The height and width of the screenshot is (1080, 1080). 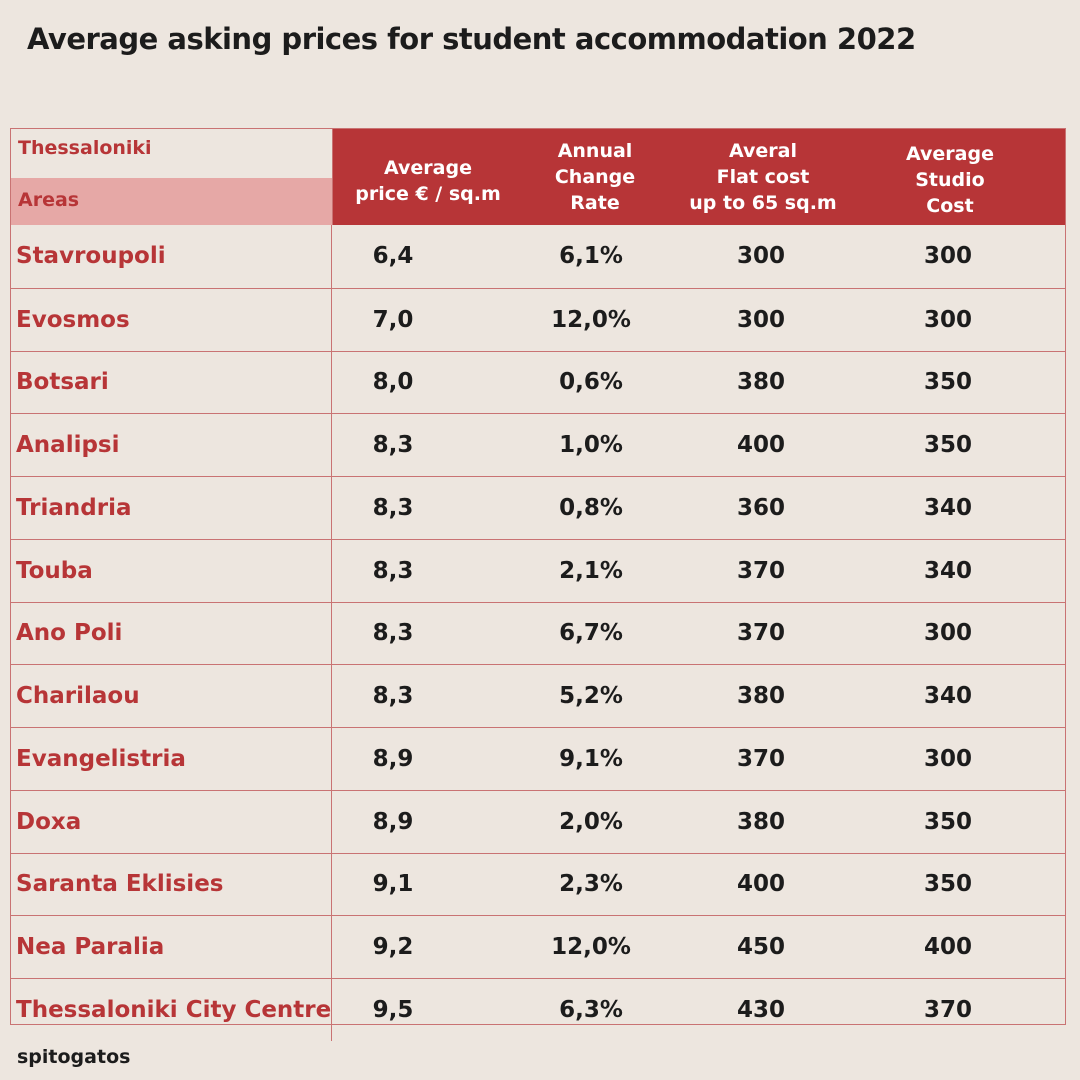 What do you see at coordinates (171, 319) in the screenshot?
I see `area-name-cell: Evosmos` at bounding box center [171, 319].